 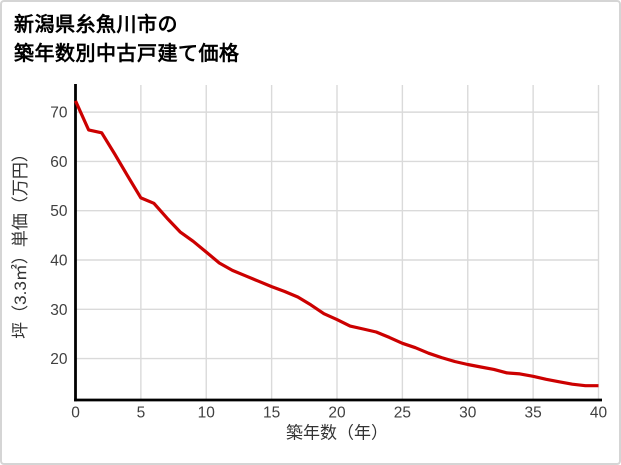 I want to click on x-tick-label: 10, so click(x=207, y=413).